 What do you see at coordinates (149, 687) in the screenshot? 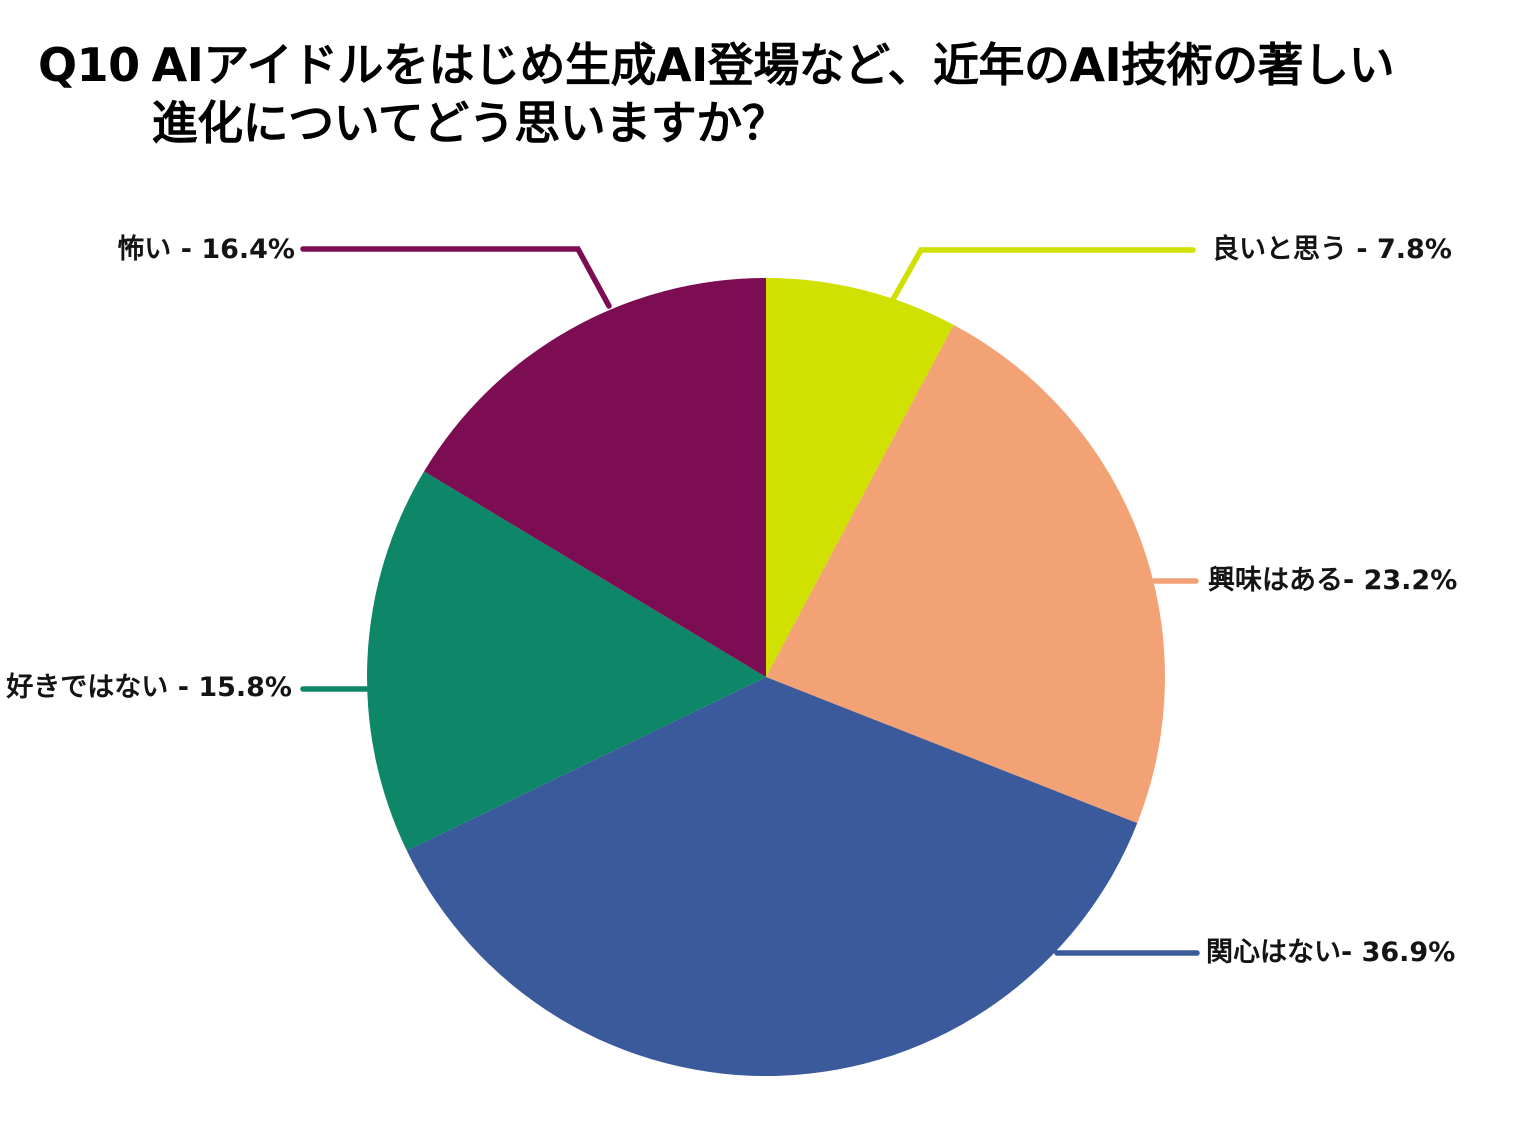
I see `callout-label-dislike: 好きではない - 15.8%` at bounding box center [149, 687].